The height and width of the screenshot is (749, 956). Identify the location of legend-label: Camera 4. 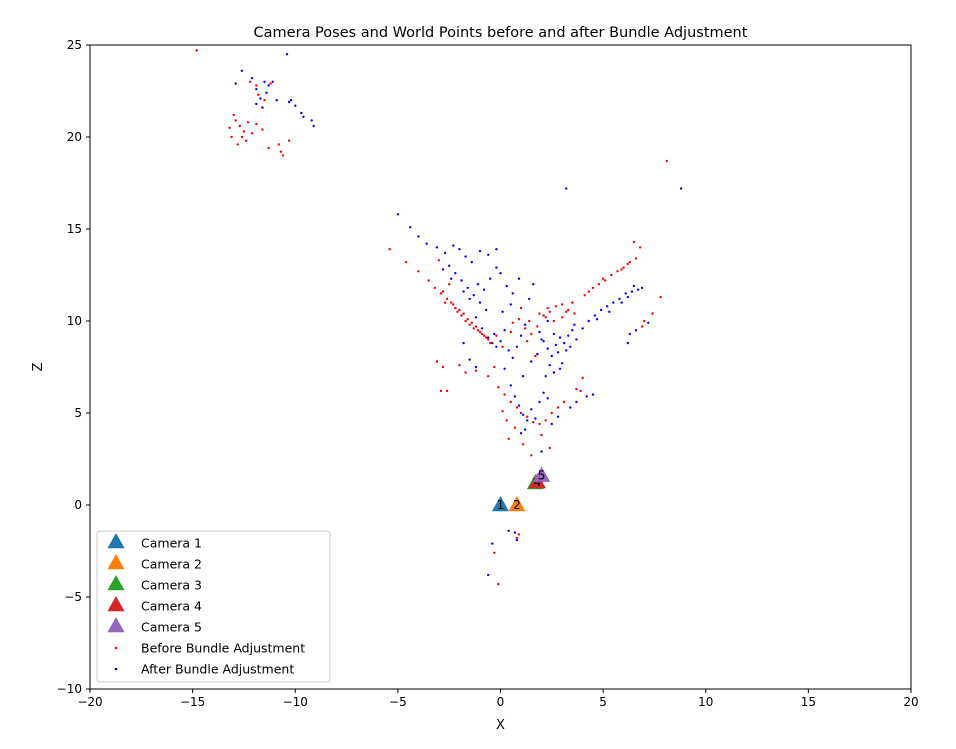
(171, 606).